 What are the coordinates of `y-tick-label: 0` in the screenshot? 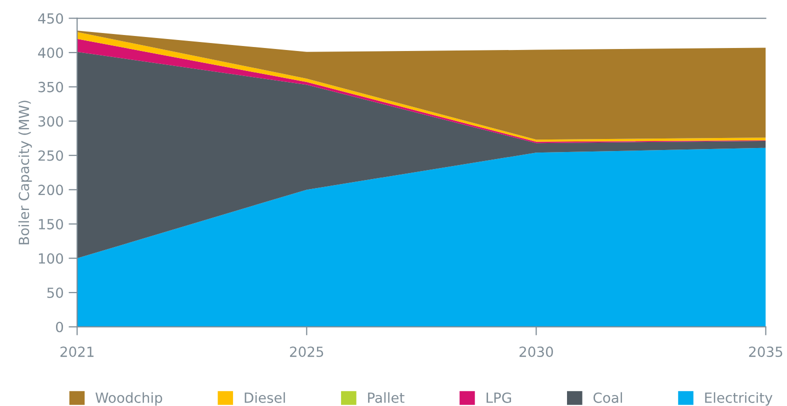 It's located at (60, 327).